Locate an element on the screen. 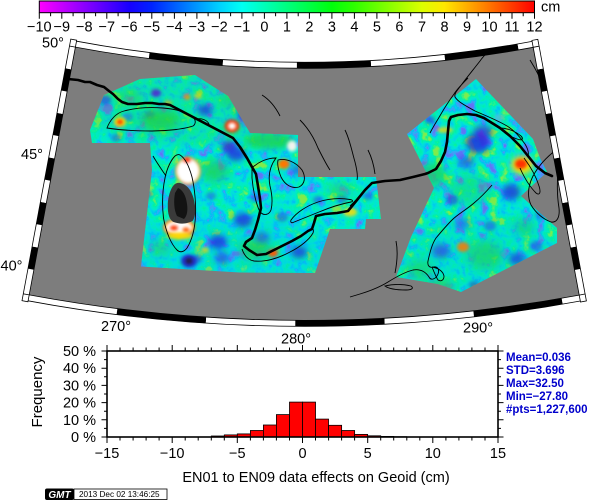  svg-text: cm is located at coordinates (550, 8).